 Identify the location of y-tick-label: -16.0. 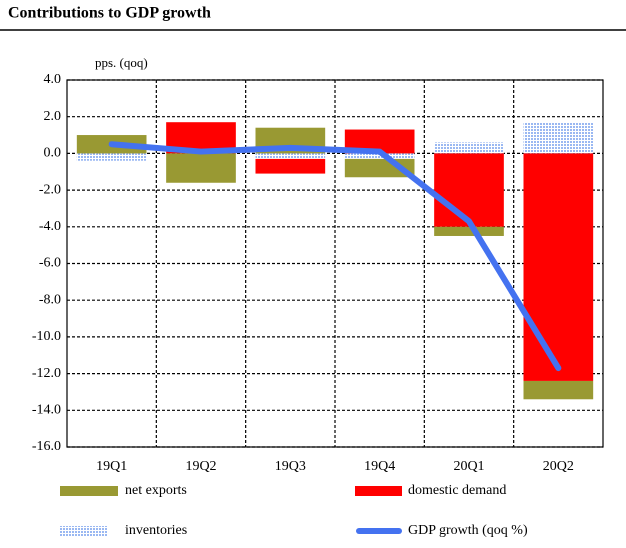
(46, 446).